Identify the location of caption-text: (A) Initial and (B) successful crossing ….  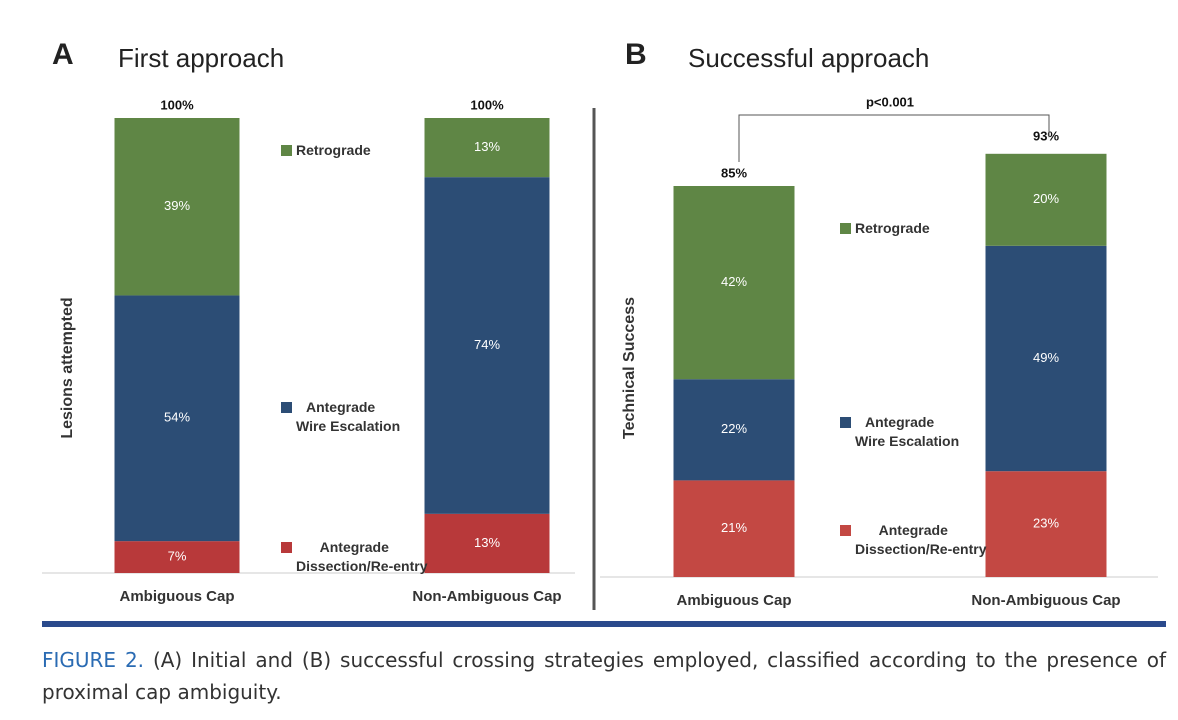
(604, 676).